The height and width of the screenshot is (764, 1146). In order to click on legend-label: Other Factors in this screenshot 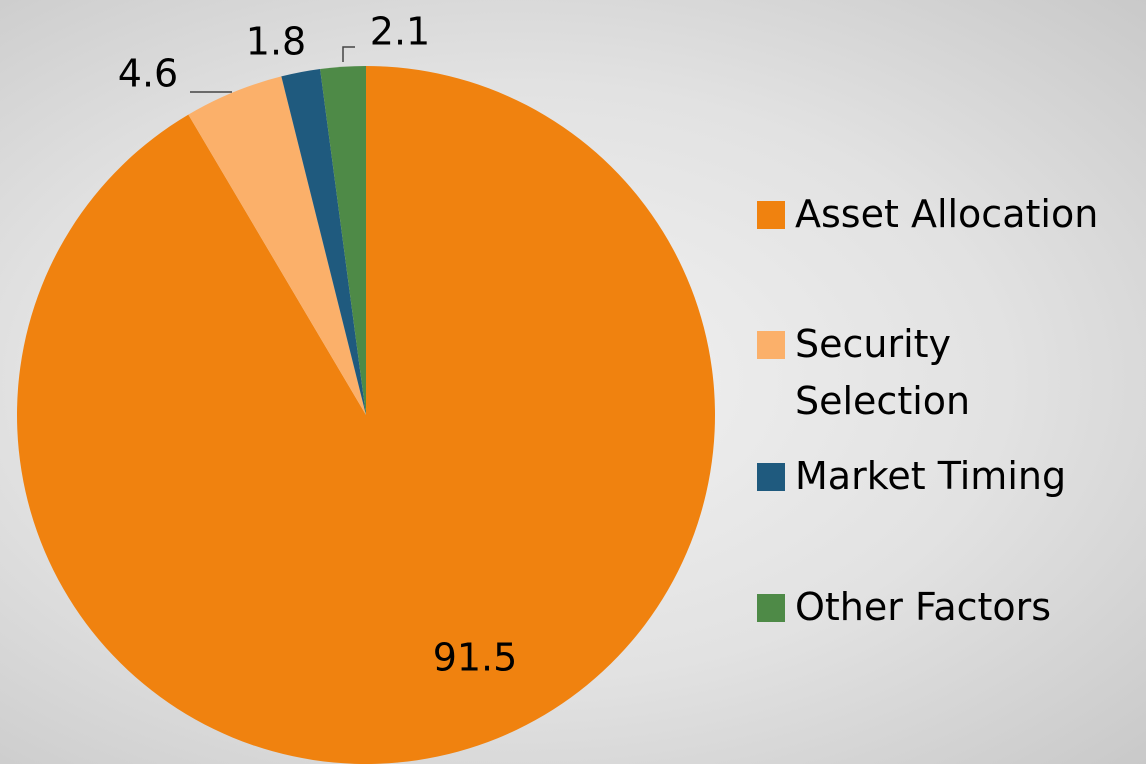, I will do `click(923, 607)`.